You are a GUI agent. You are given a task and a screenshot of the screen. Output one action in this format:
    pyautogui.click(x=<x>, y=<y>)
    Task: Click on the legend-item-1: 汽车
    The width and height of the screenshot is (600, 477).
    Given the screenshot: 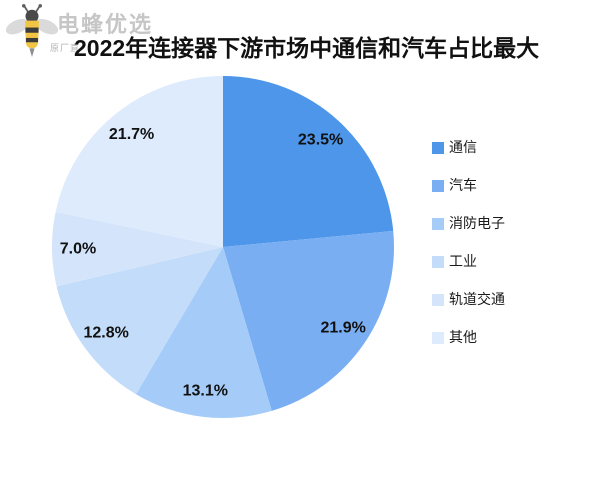 What is the action you would take?
    pyautogui.click(x=468, y=185)
    